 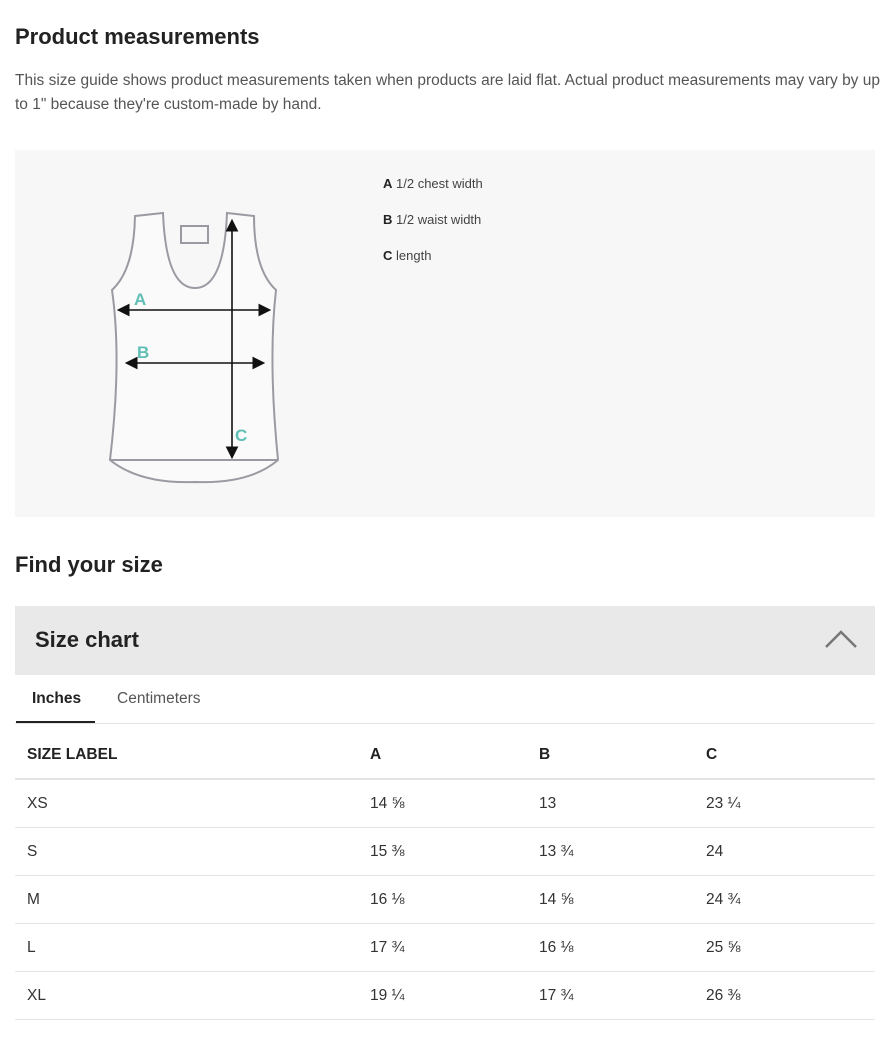 What do you see at coordinates (55, 722) in the screenshot?
I see `active-tab-indicator` at bounding box center [55, 722].